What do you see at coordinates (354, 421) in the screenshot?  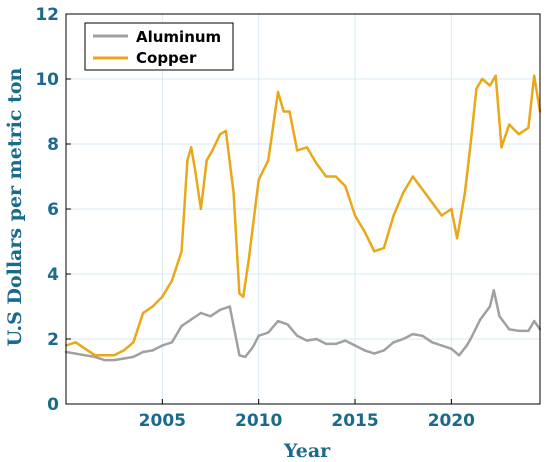 I see `x-tick-label: 2015` at bounding box center [354, 421].